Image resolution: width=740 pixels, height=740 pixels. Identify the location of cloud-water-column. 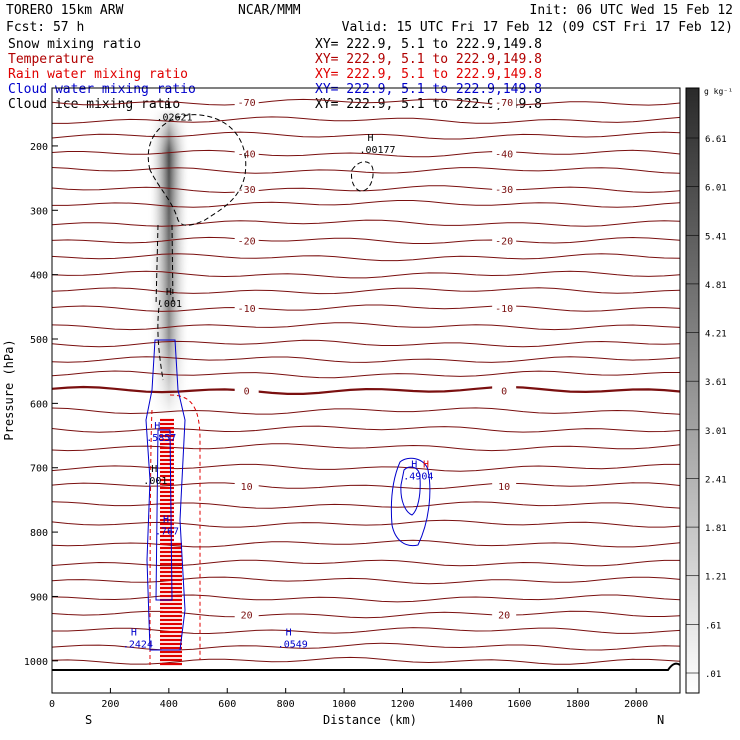
(165, 495).